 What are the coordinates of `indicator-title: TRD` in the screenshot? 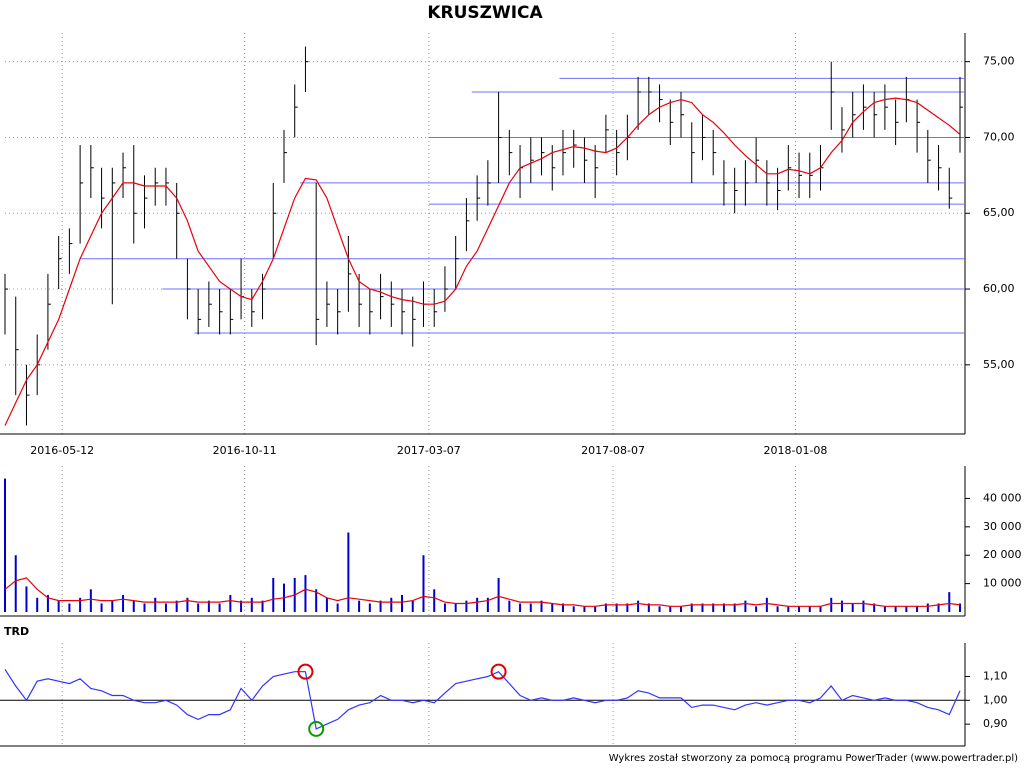 It's located at (16, 631).